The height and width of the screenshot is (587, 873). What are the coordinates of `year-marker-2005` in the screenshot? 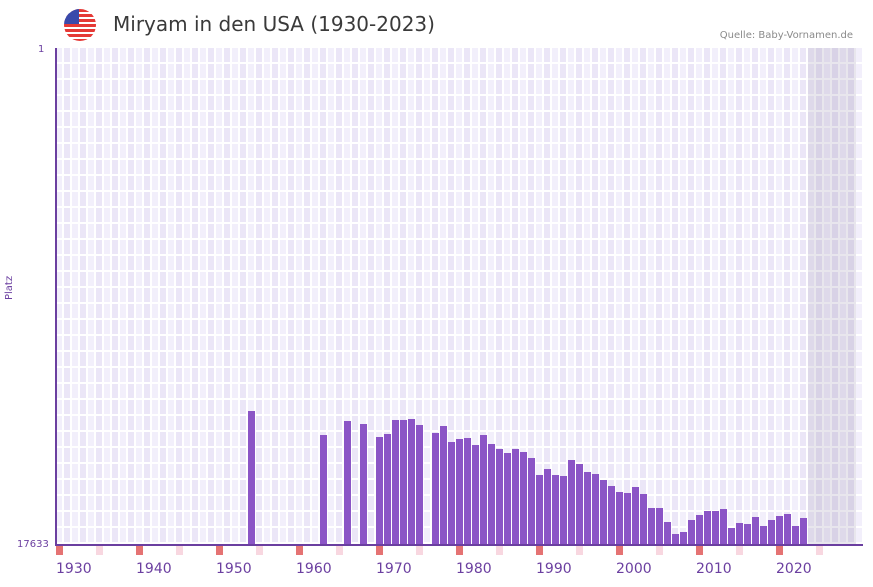 It's located at (659, 550).